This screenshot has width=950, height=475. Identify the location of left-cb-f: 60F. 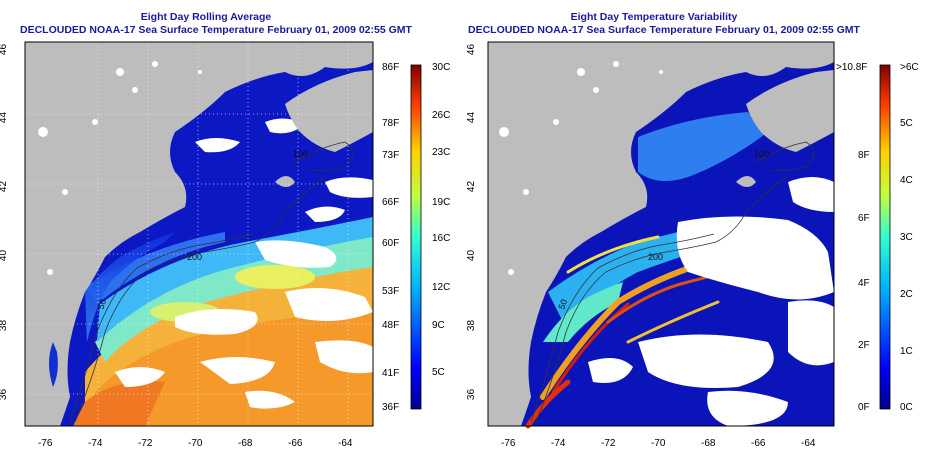
(391, 243).